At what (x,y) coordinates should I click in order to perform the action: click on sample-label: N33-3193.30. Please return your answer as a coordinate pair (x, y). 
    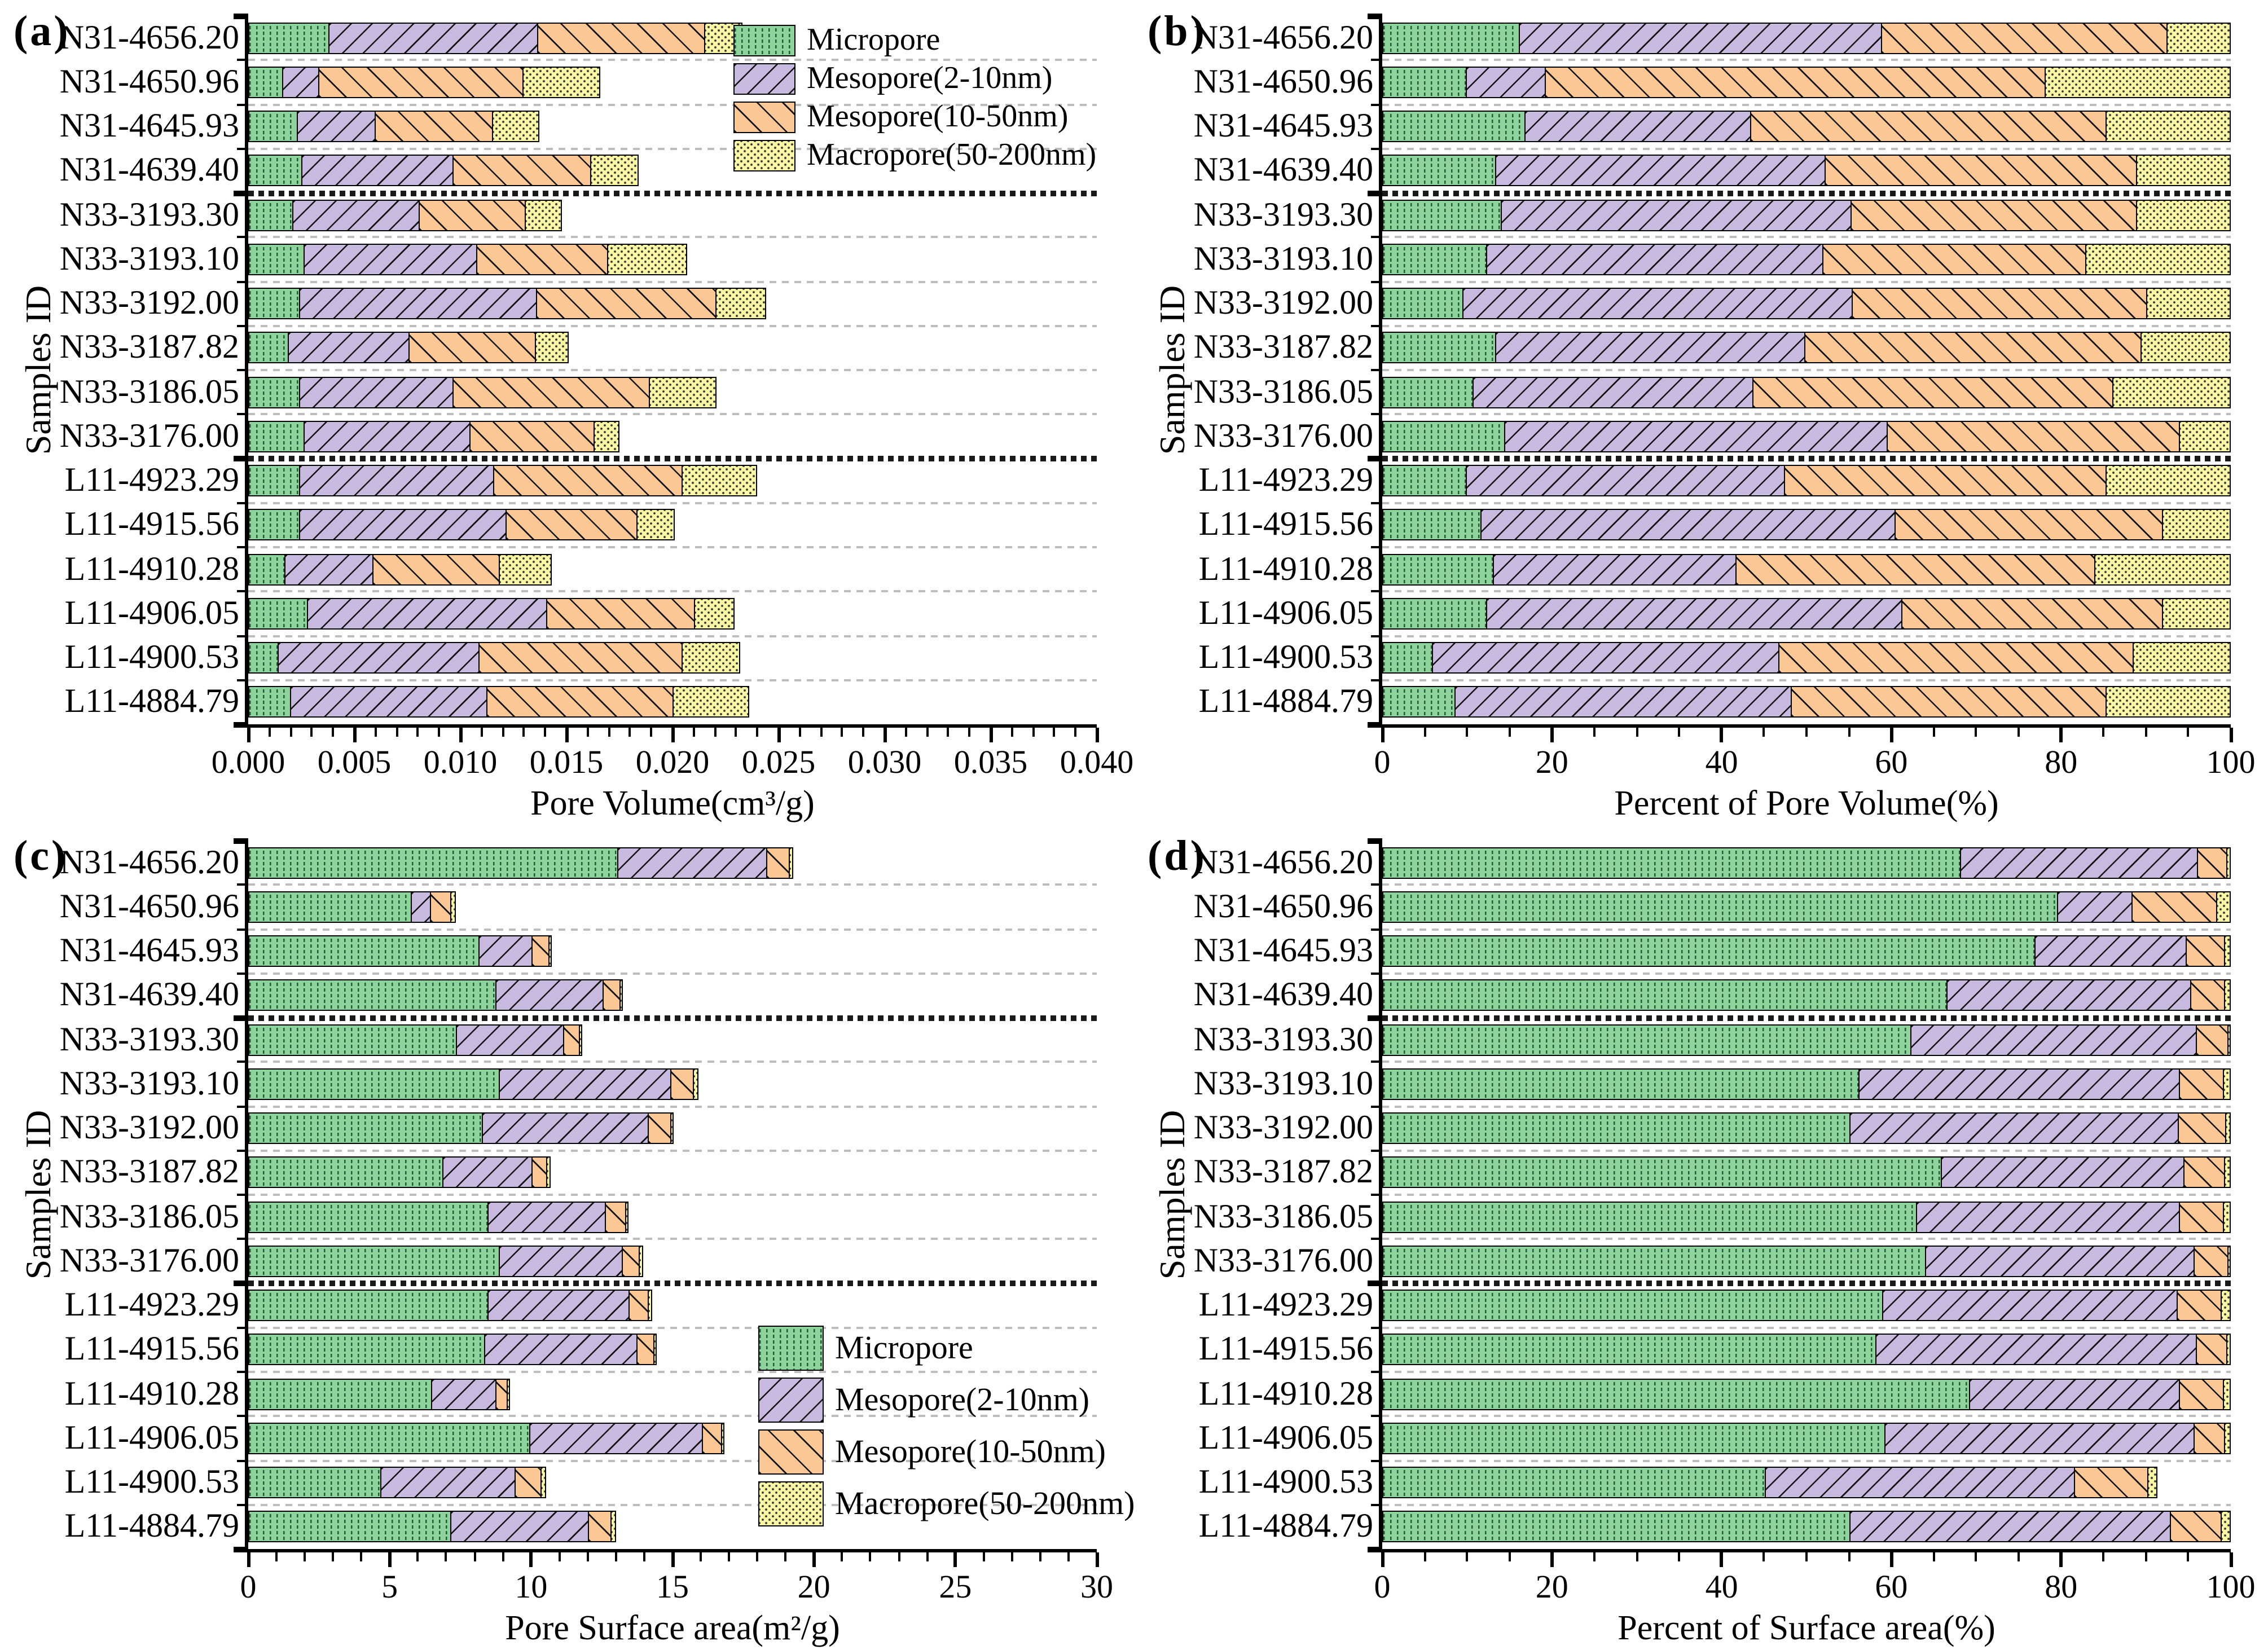
    Looking at the image, I should click on (149, 1039).